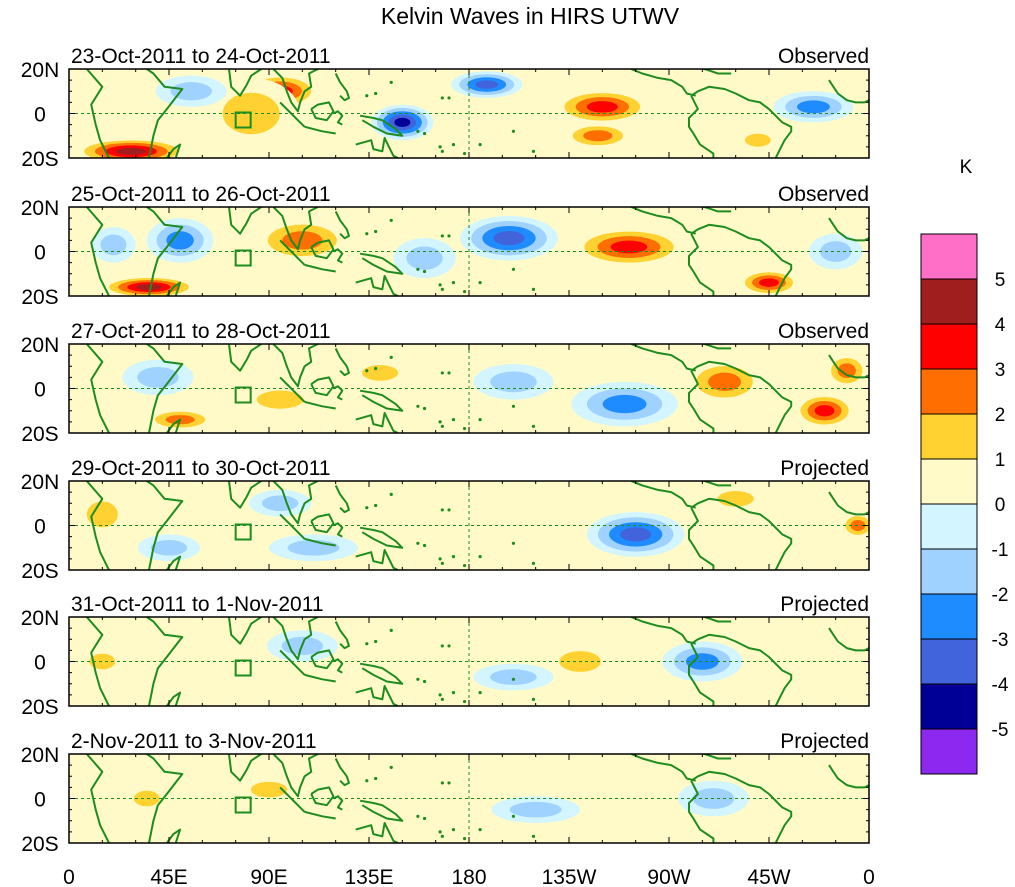 This screenshot has height=887, width=1015. I want to click on x-tick-label: 45E, so click(168, 876).